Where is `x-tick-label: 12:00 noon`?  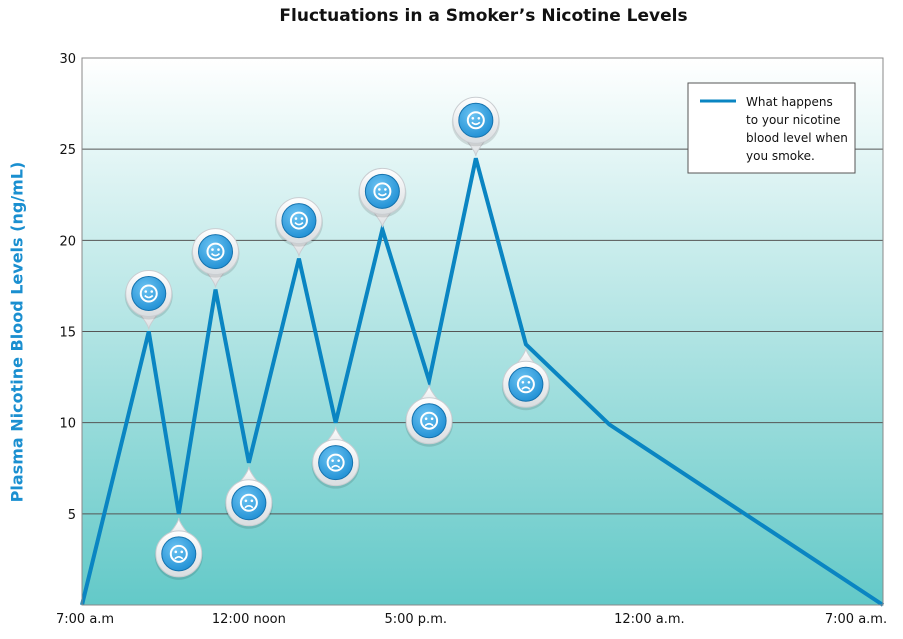
x-tick-label: 12:00 noon is located at coordinates (249, 619).